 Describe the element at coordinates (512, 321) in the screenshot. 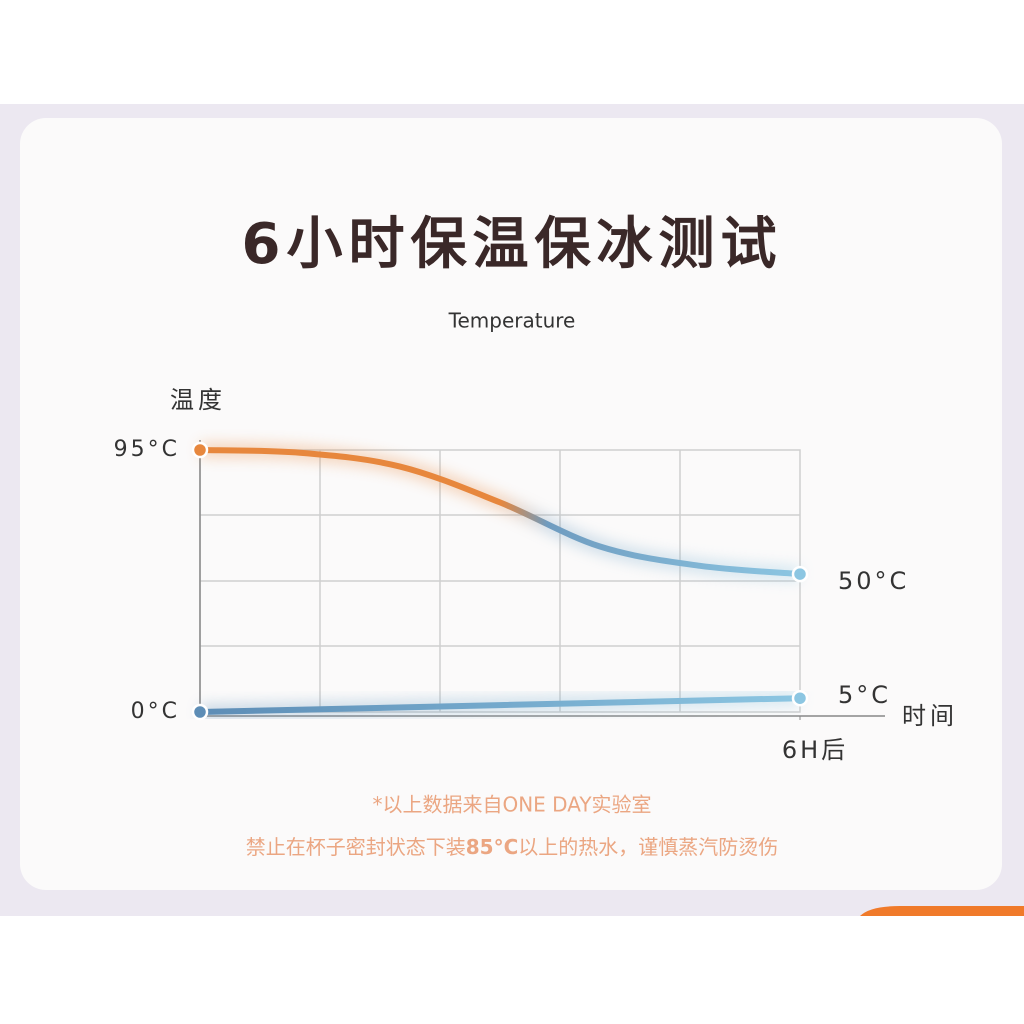

I see `chart-subtitle: Temperature` at that location.